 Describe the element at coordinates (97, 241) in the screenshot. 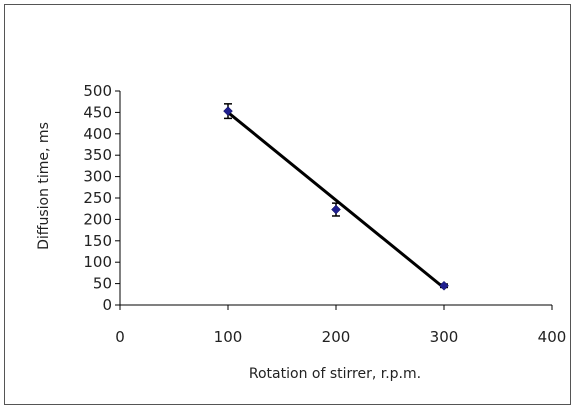

I see `y-tick-label: 150` at that location.